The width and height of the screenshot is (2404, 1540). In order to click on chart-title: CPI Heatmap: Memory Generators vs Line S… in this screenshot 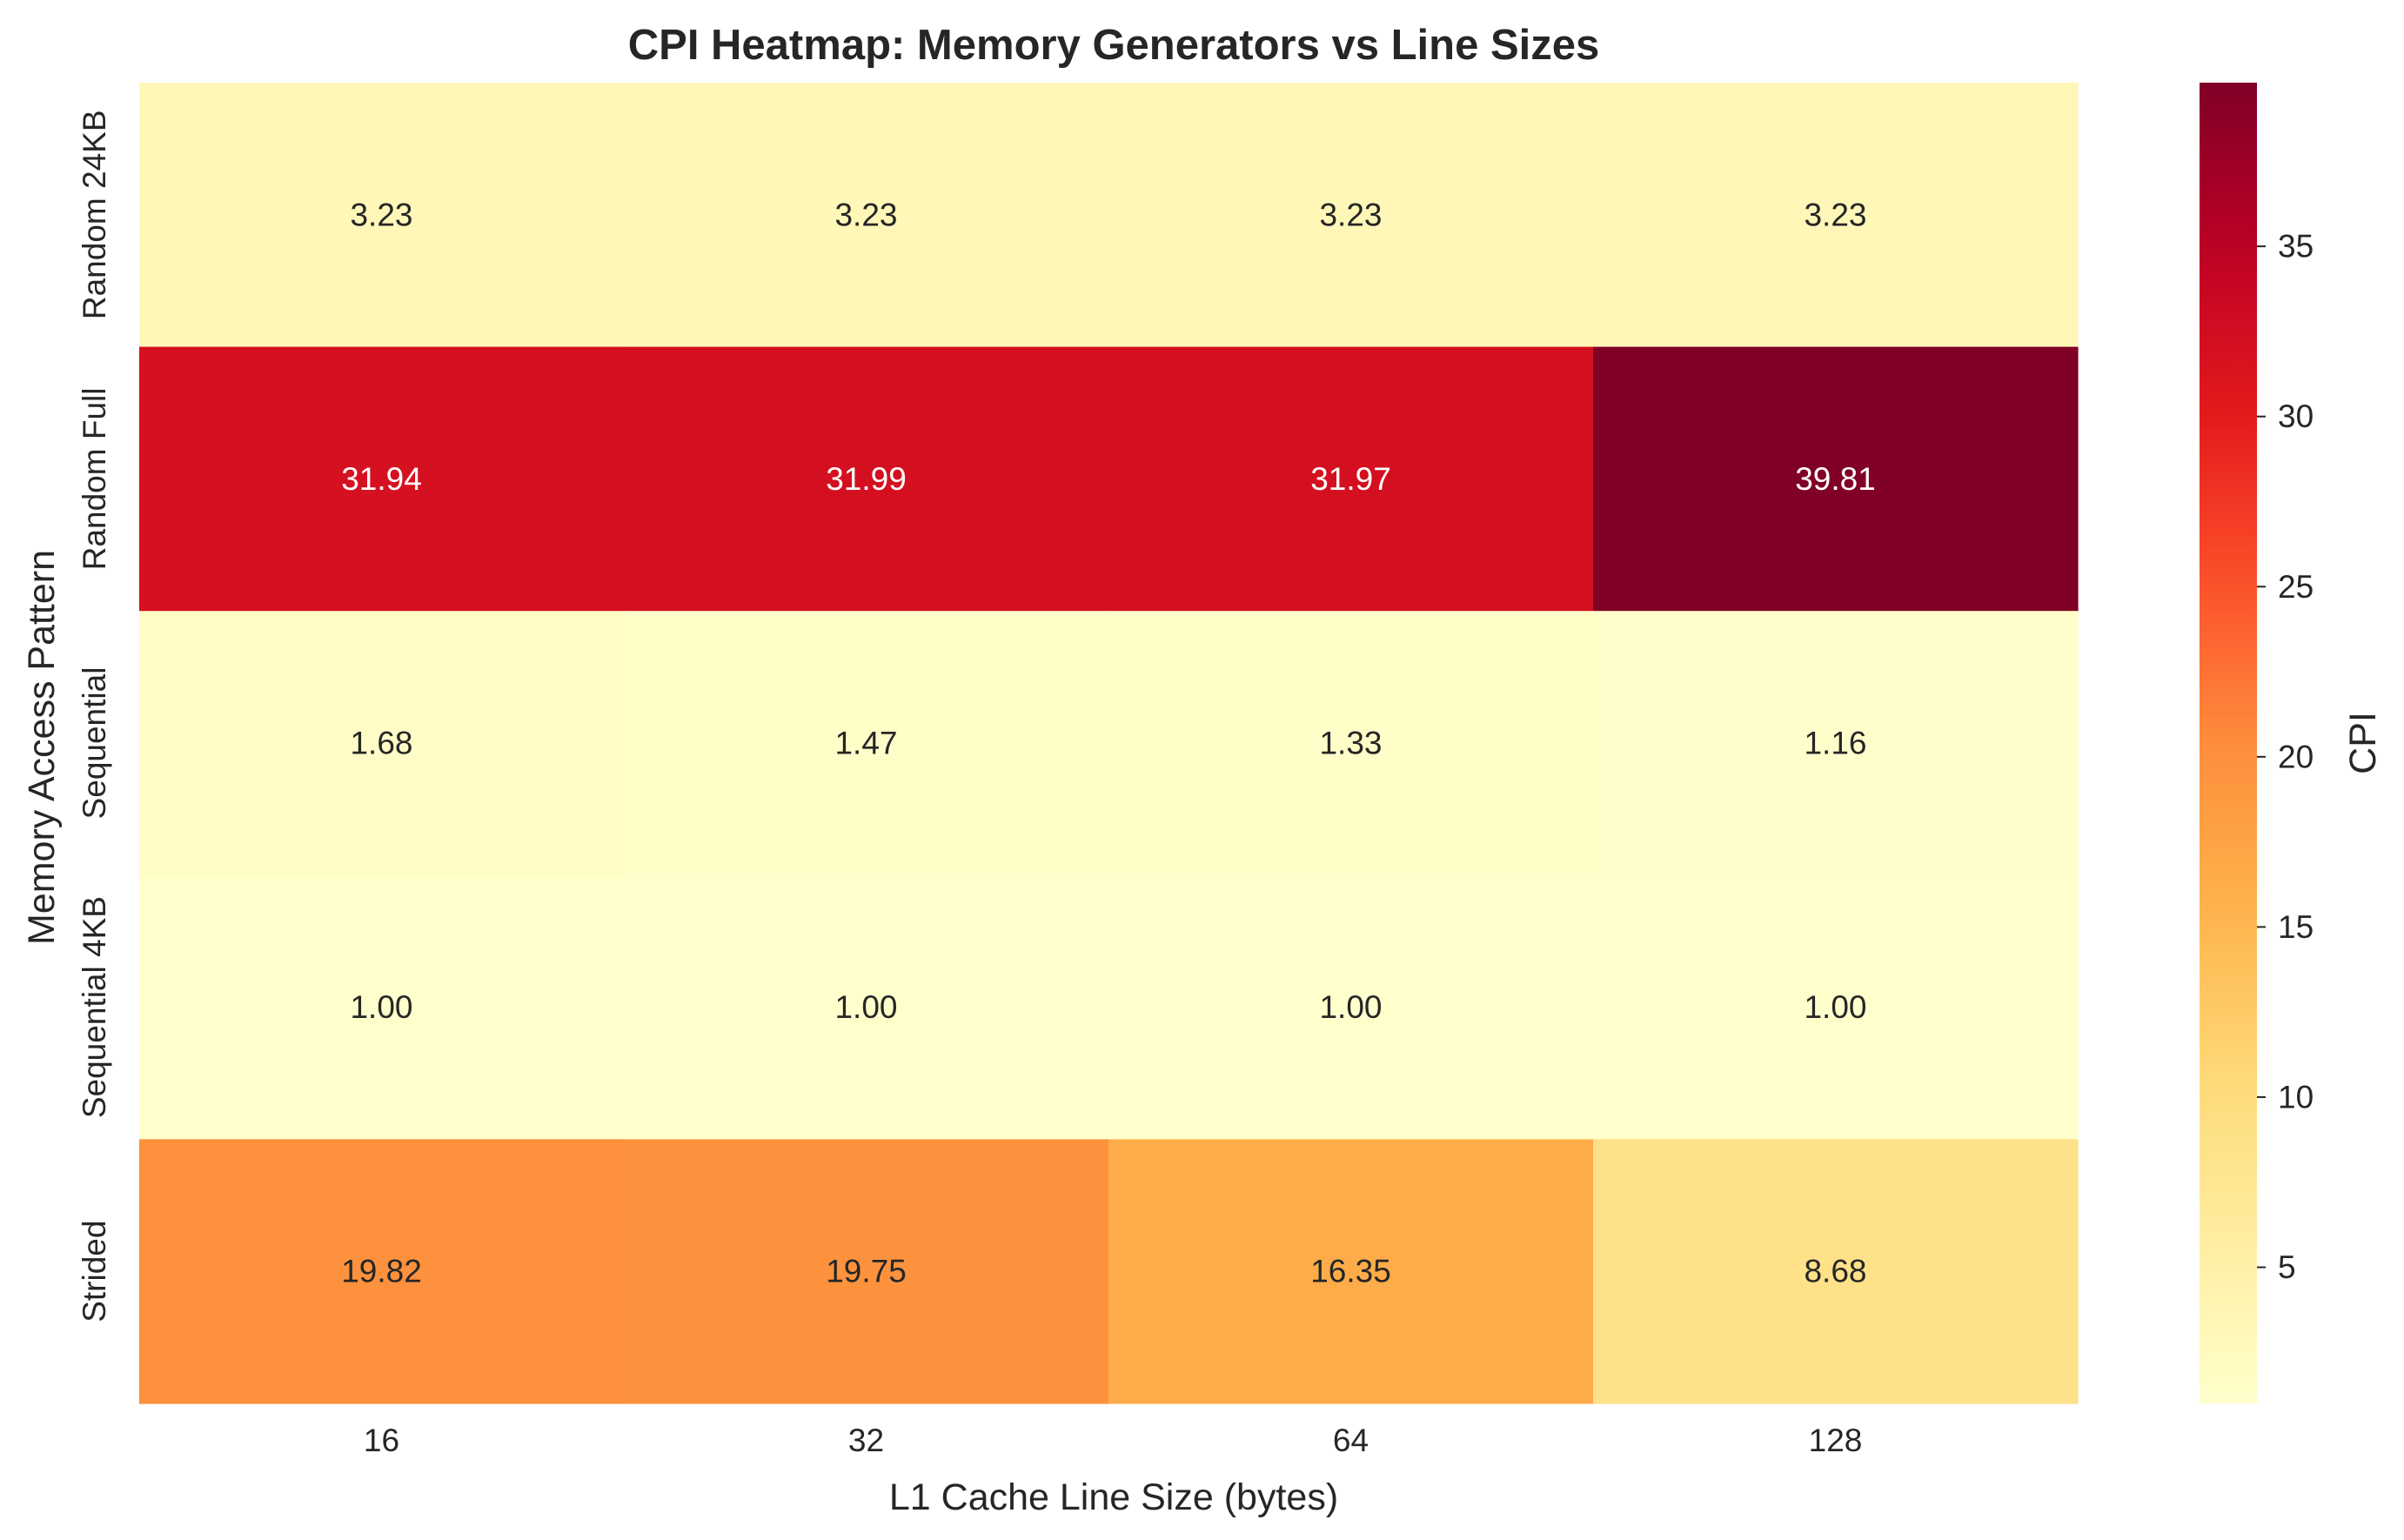, I will do `click(1114, 45)`.